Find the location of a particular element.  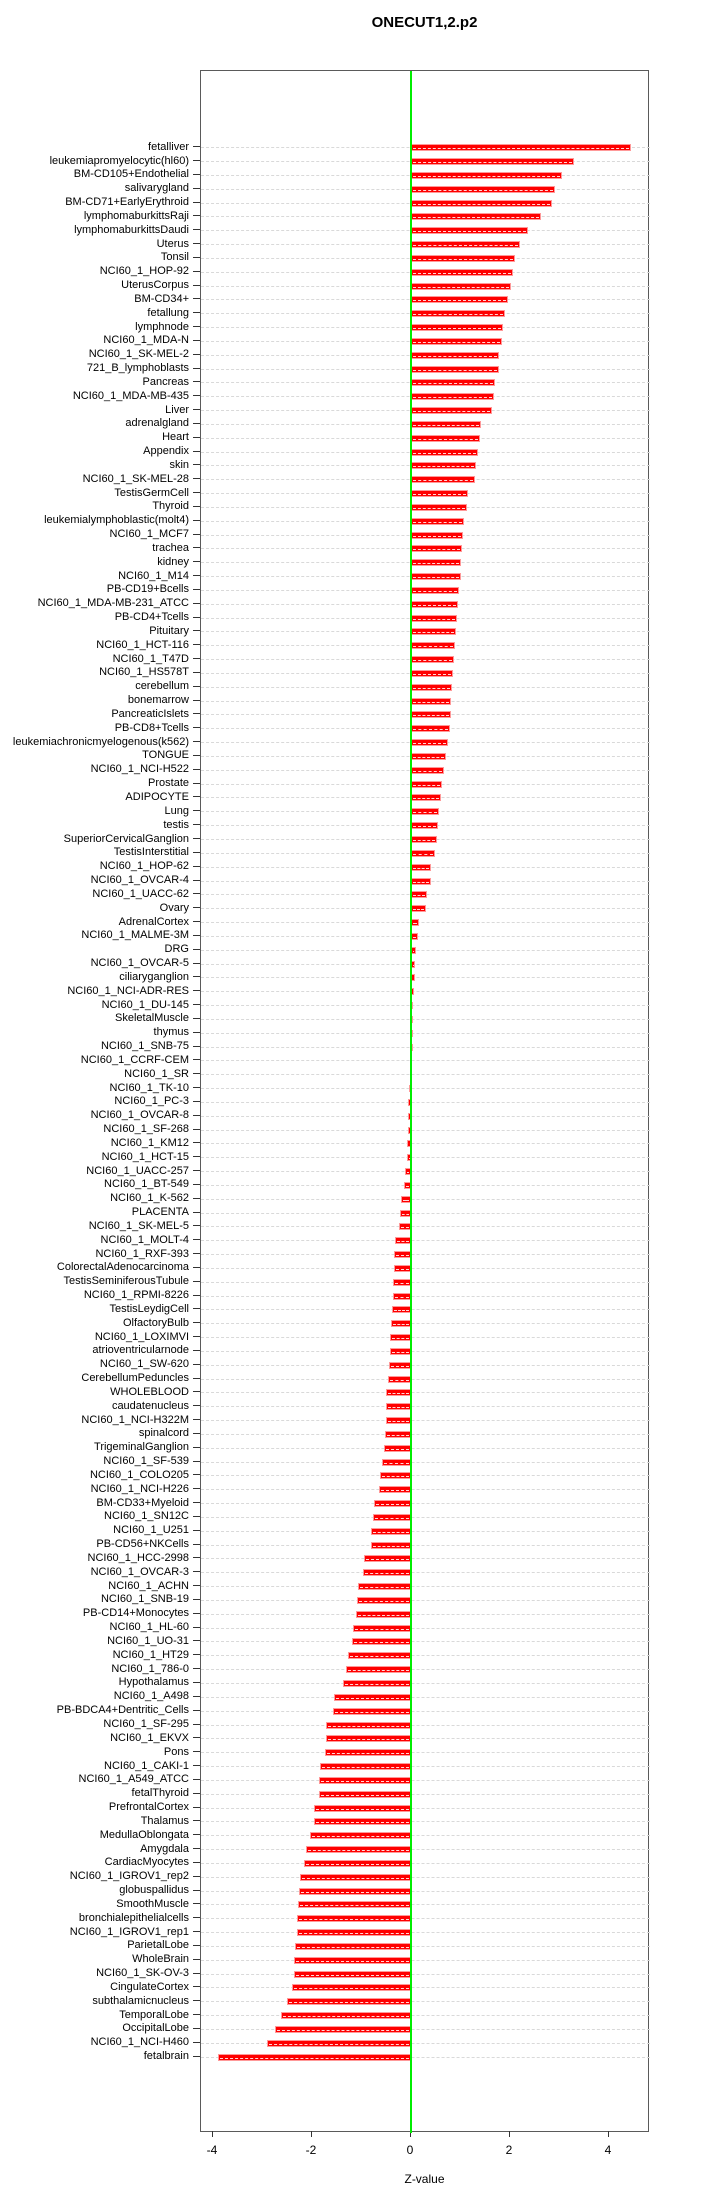

y-axis-label: spinalcord is located at coordinates (163, 1433).